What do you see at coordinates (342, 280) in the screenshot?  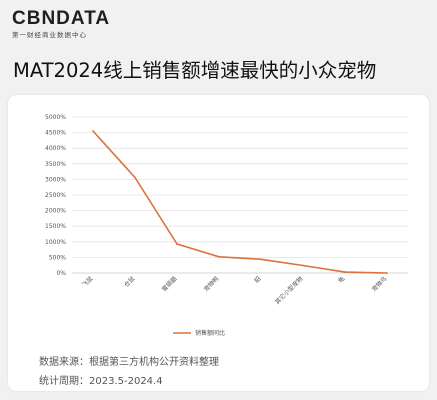 I see `x-tick-label: 龟` at bounding box center [342, 280].